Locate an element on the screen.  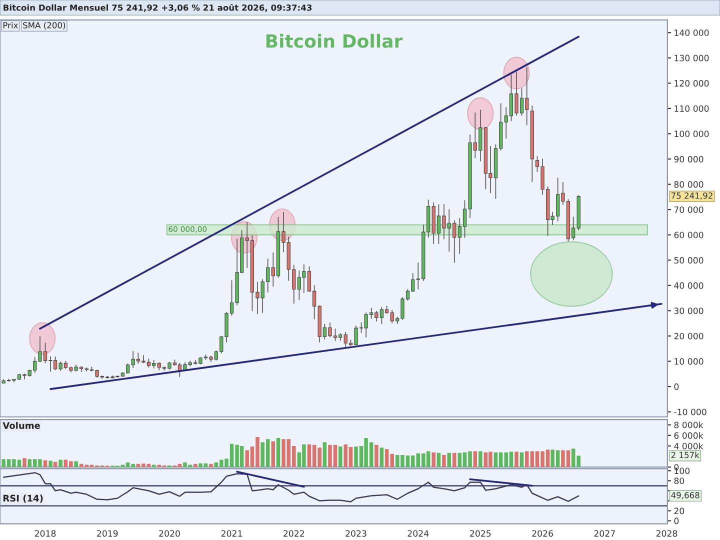
y-tick-label: 80 is located at coordinates (679, 481).